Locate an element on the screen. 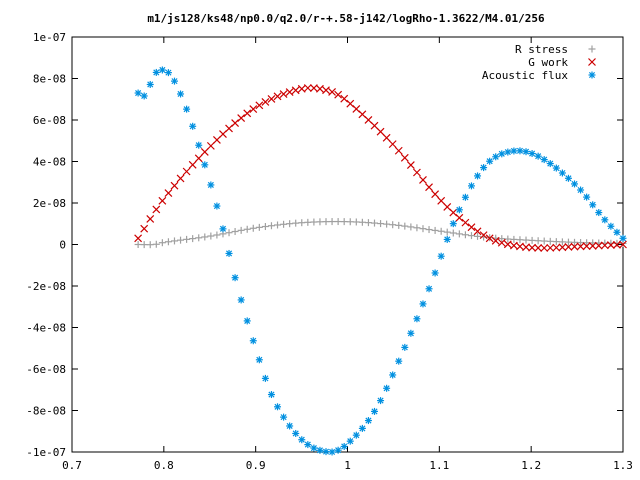  x-tick-label: 1.2 is located at coordinates (531, 465).